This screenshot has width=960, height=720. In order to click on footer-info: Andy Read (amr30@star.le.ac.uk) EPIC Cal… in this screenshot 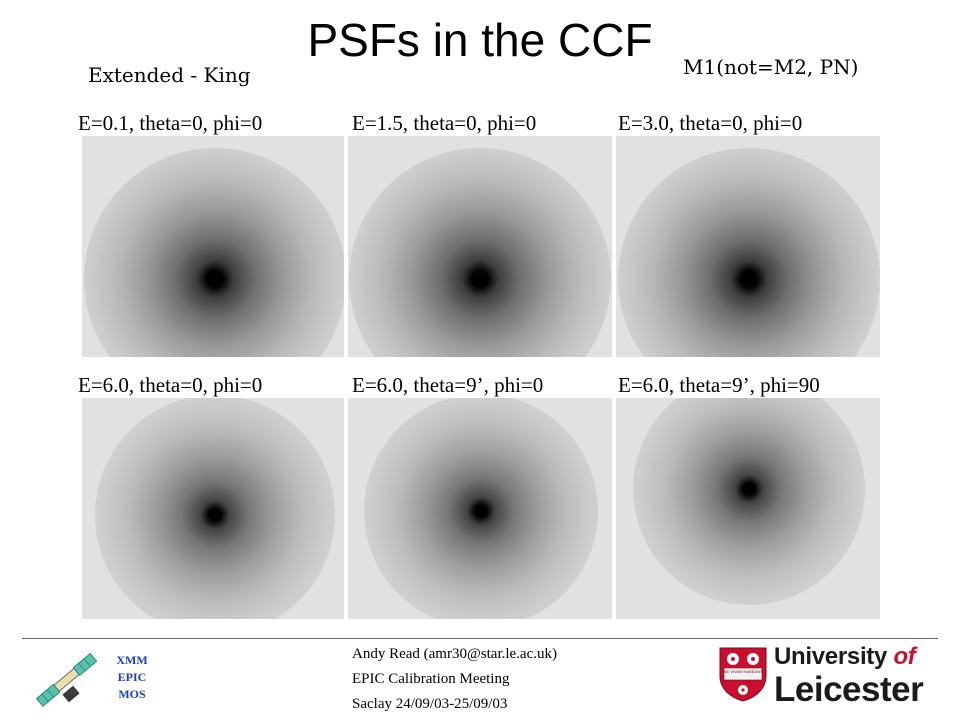, I will do `click(454, 679)`.